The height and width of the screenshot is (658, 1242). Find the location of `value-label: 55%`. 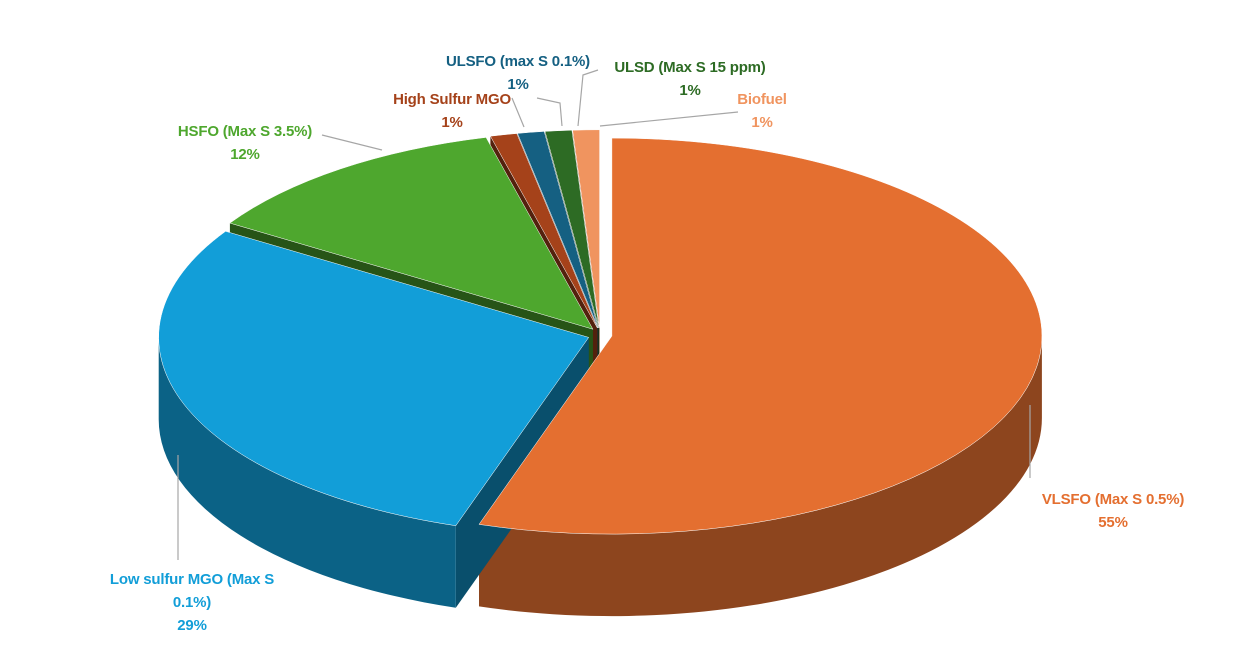

value-label: 55% is located at coordinates (1113, 522).